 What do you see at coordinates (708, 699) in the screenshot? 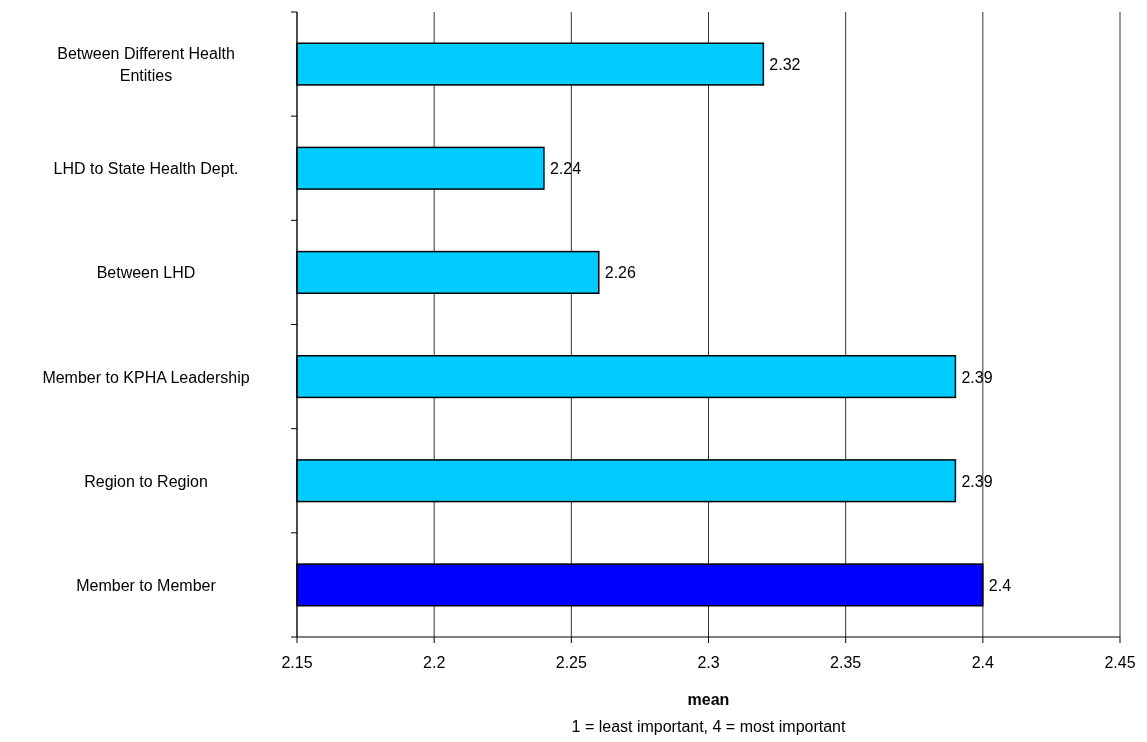
I see `x-axis-title: mean` at bounding box center [708, 699].